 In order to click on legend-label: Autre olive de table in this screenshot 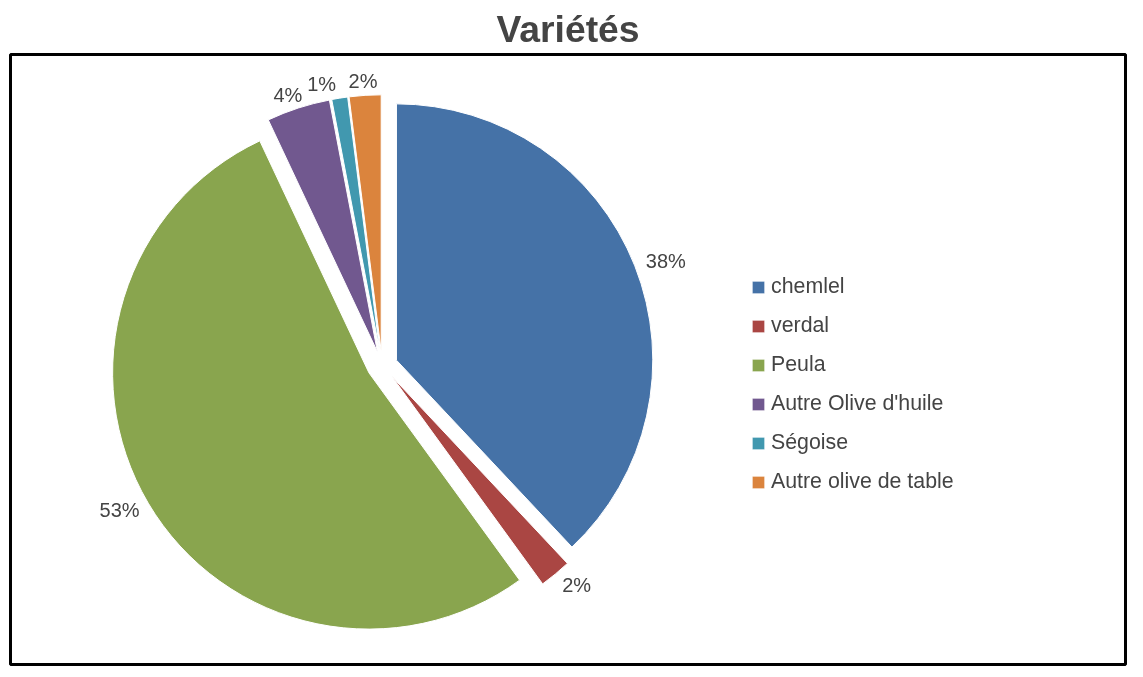, I will do `click(862, 481)`.